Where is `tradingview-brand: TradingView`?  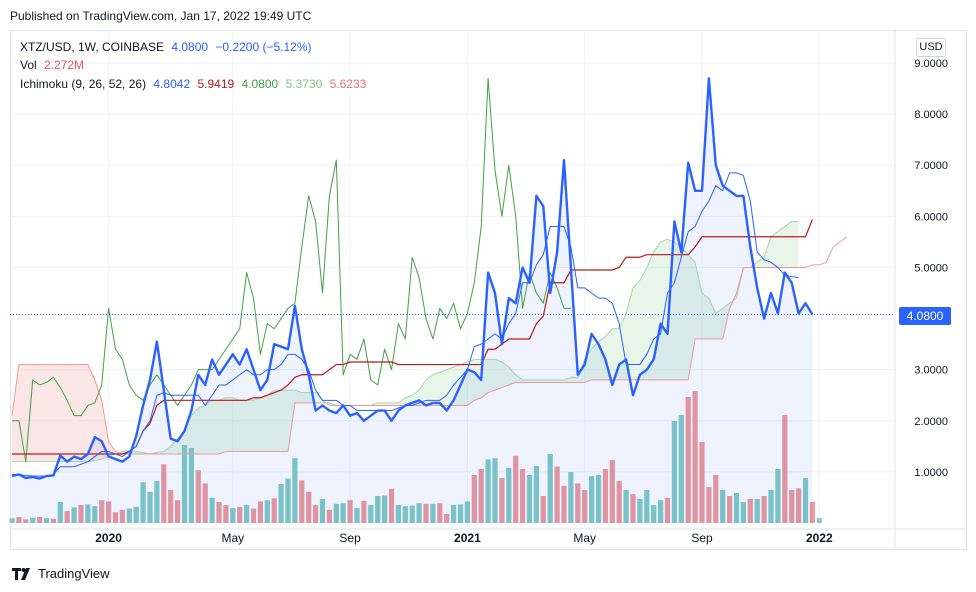
tradingview-brand: TradingView is located at coordinates (61, 573).